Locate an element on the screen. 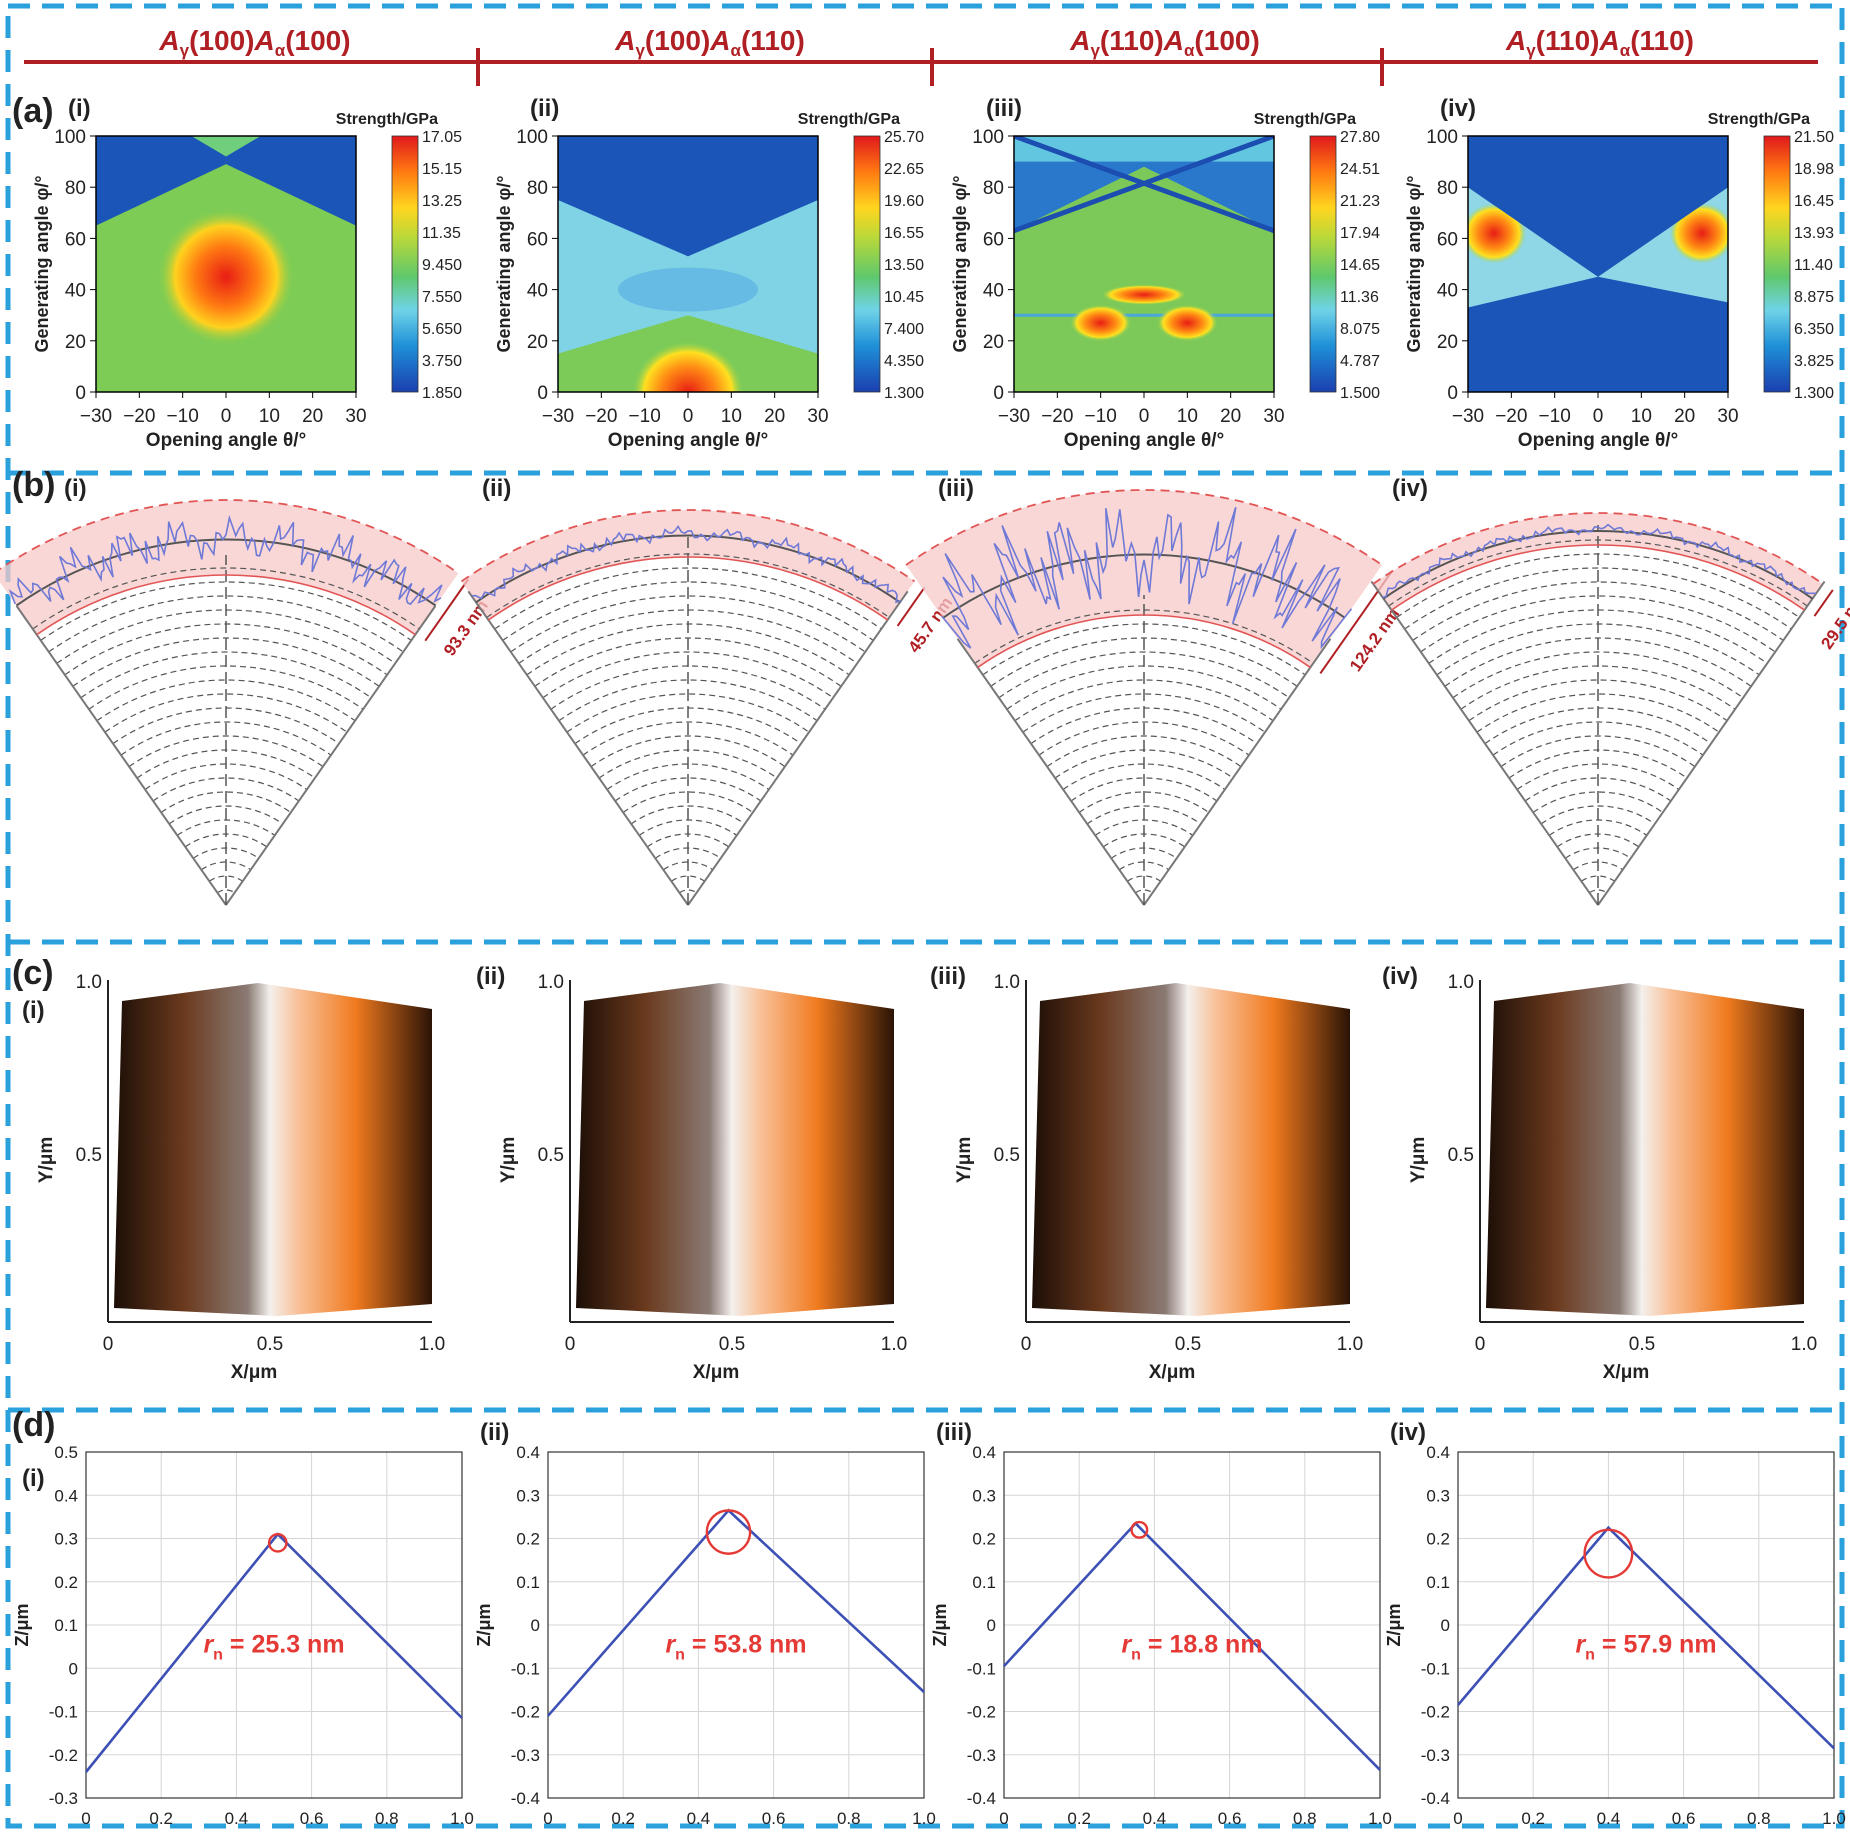 The height and width of the screenshot is (1833, 1850). colorbar-label: 1.300 is located at coordinates (1814, 393).